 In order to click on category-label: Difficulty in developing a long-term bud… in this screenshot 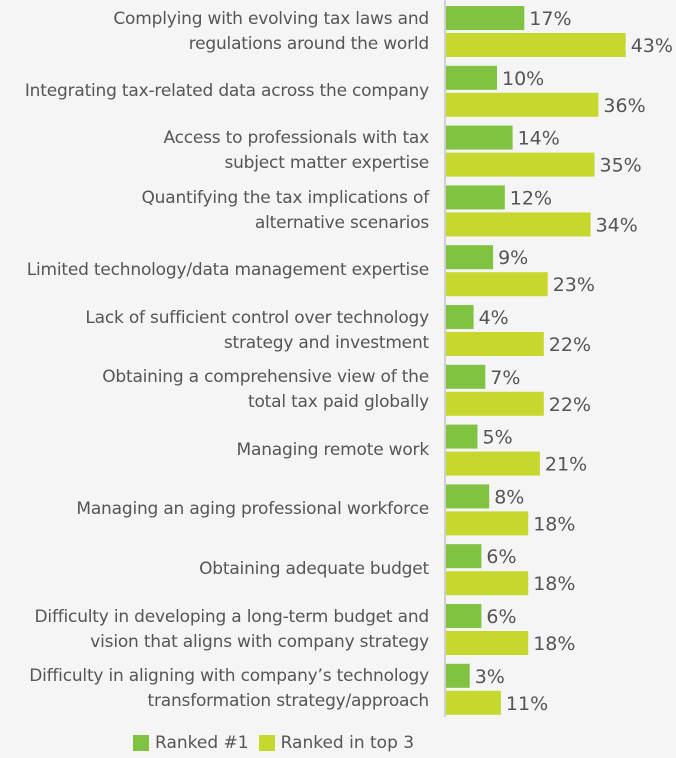, I will do `click(232, 629)`.